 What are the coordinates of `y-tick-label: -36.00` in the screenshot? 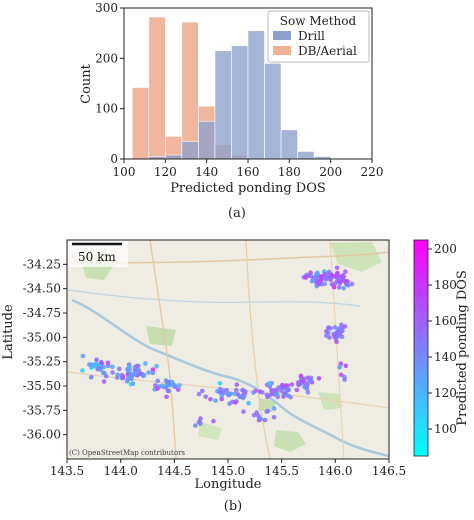 It's located at (42, 435).